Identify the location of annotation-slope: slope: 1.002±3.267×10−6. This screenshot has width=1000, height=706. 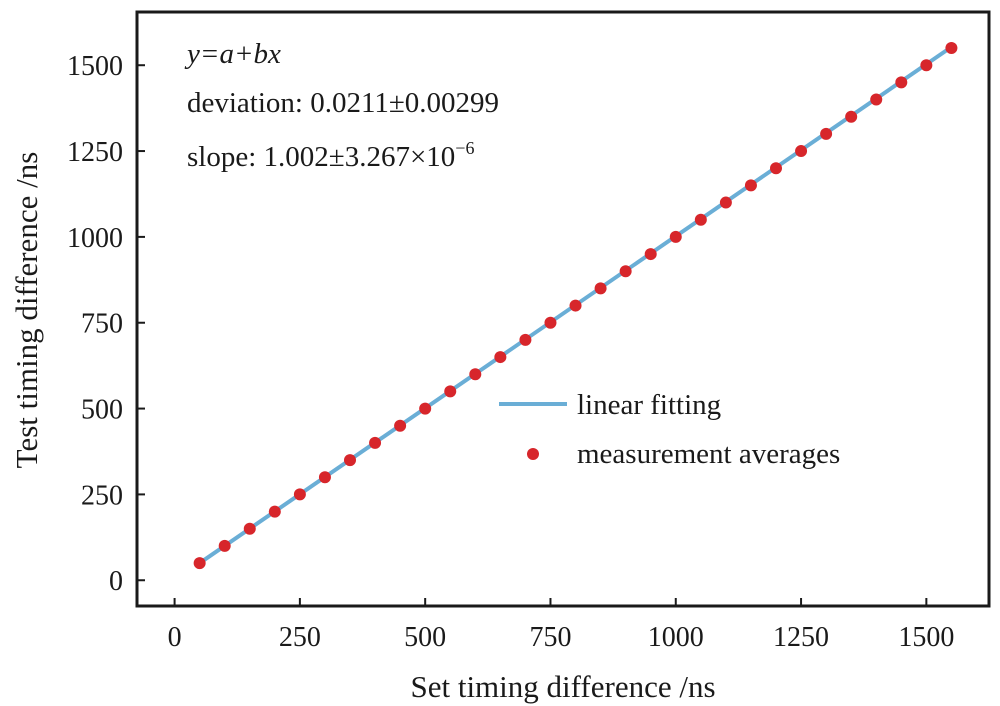
(330, 155).